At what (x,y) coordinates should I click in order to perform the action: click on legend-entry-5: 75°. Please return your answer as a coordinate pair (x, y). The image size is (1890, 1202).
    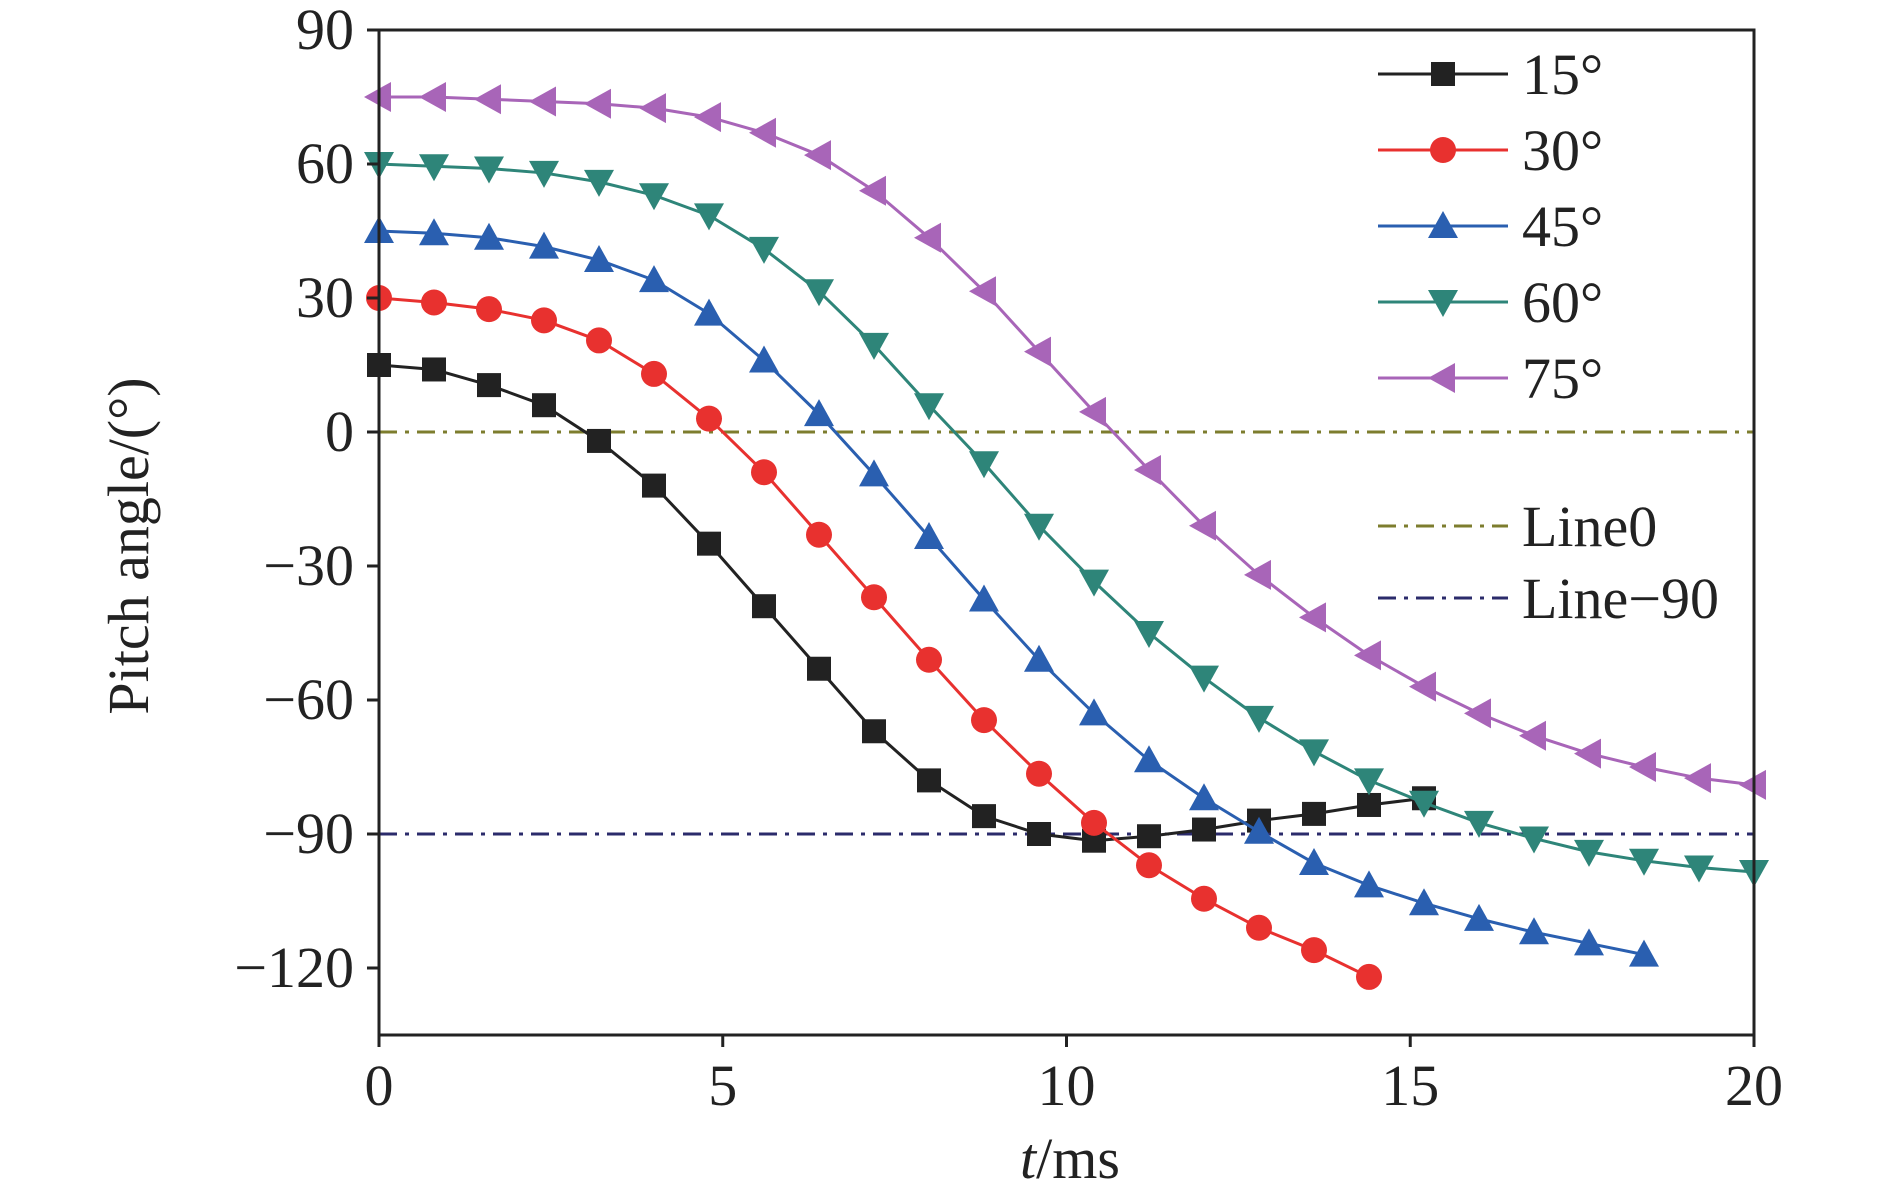
    Looking at the image, I should click on (1490, 378).